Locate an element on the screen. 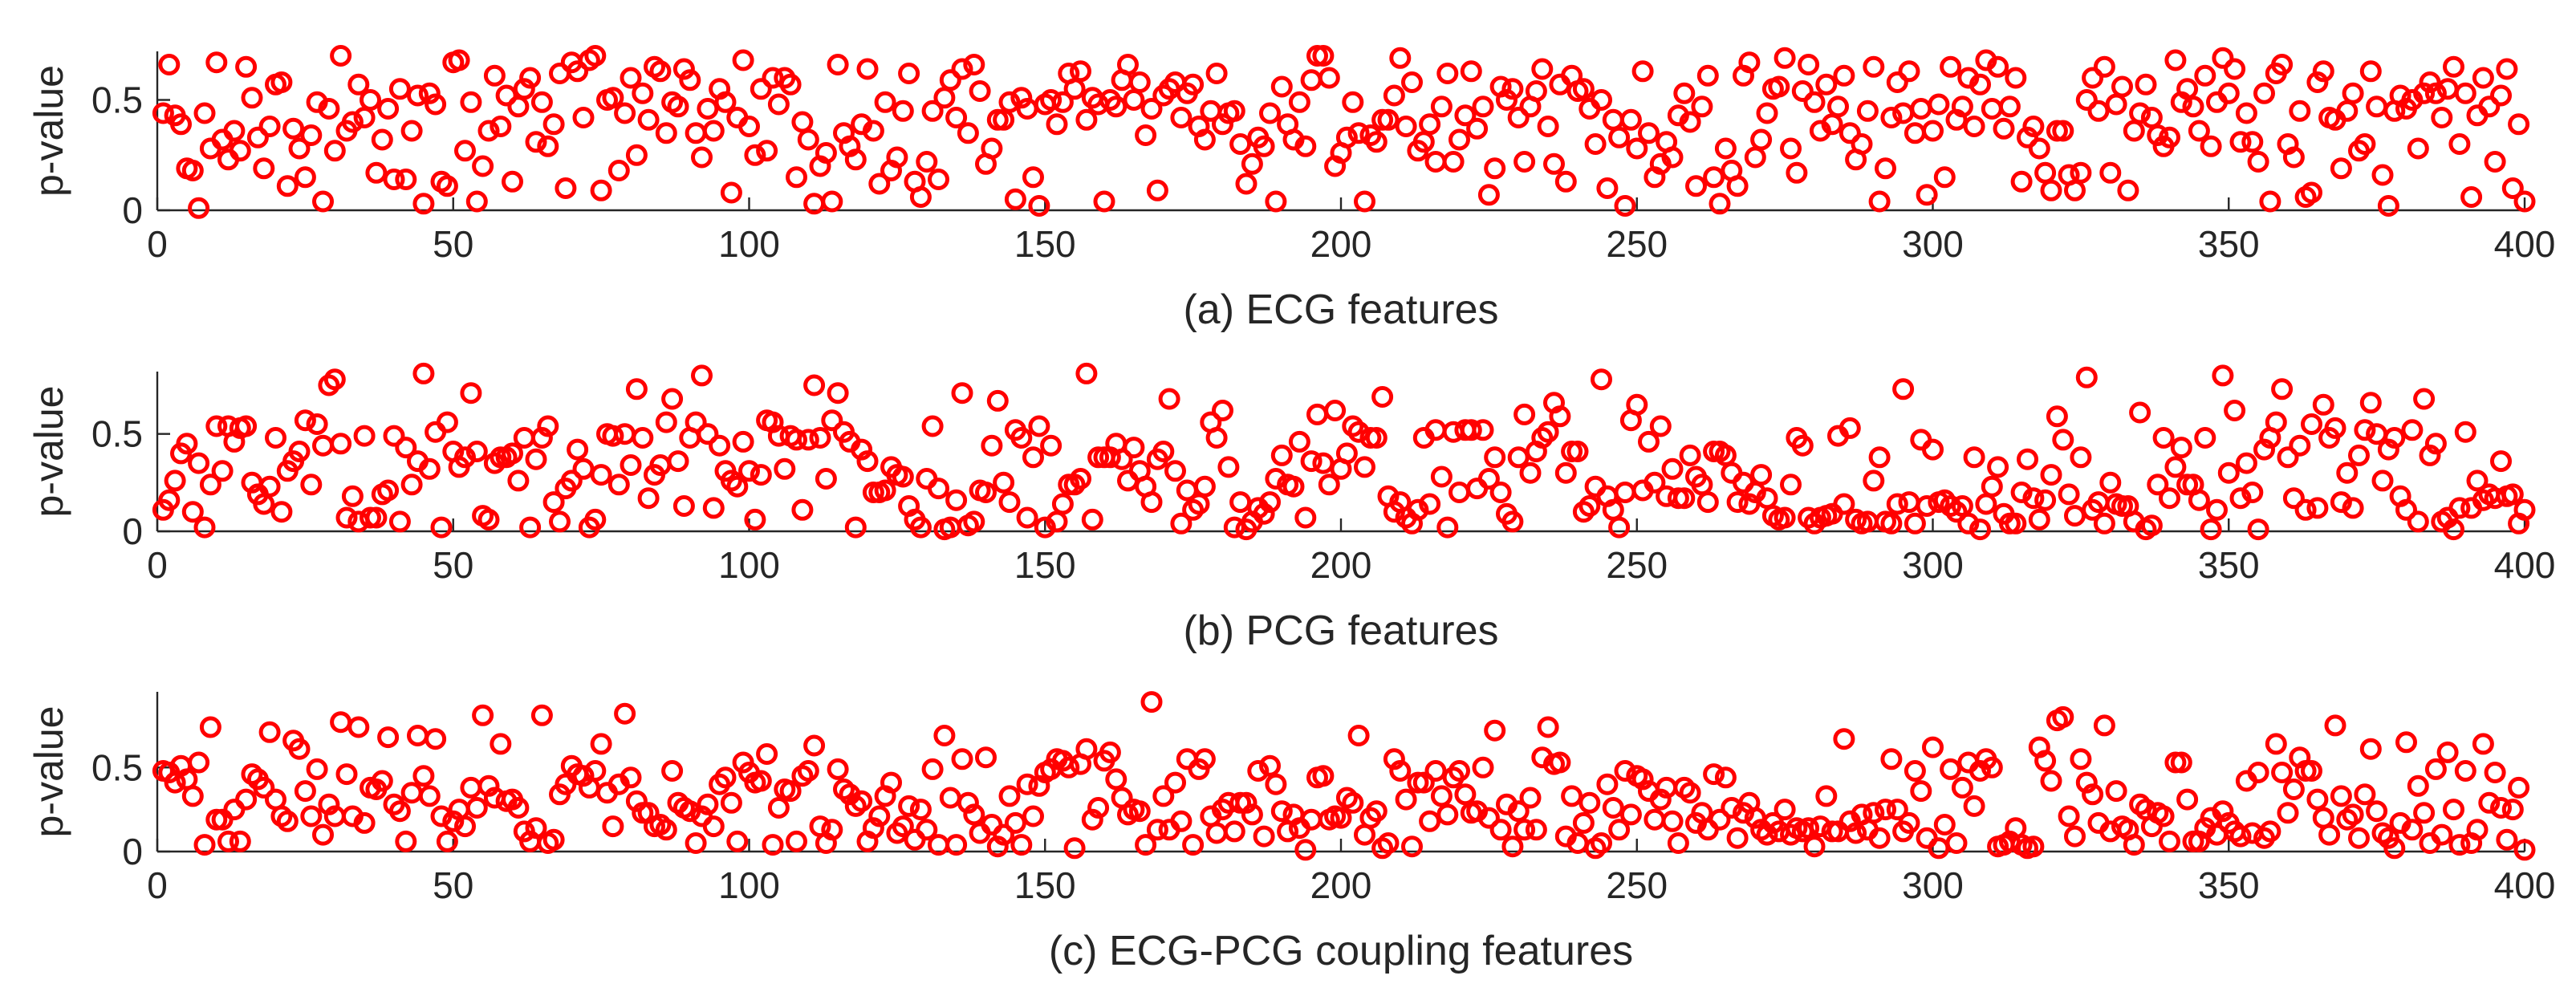  x-tick-label: 250 is located at coordinates (1637, 565).